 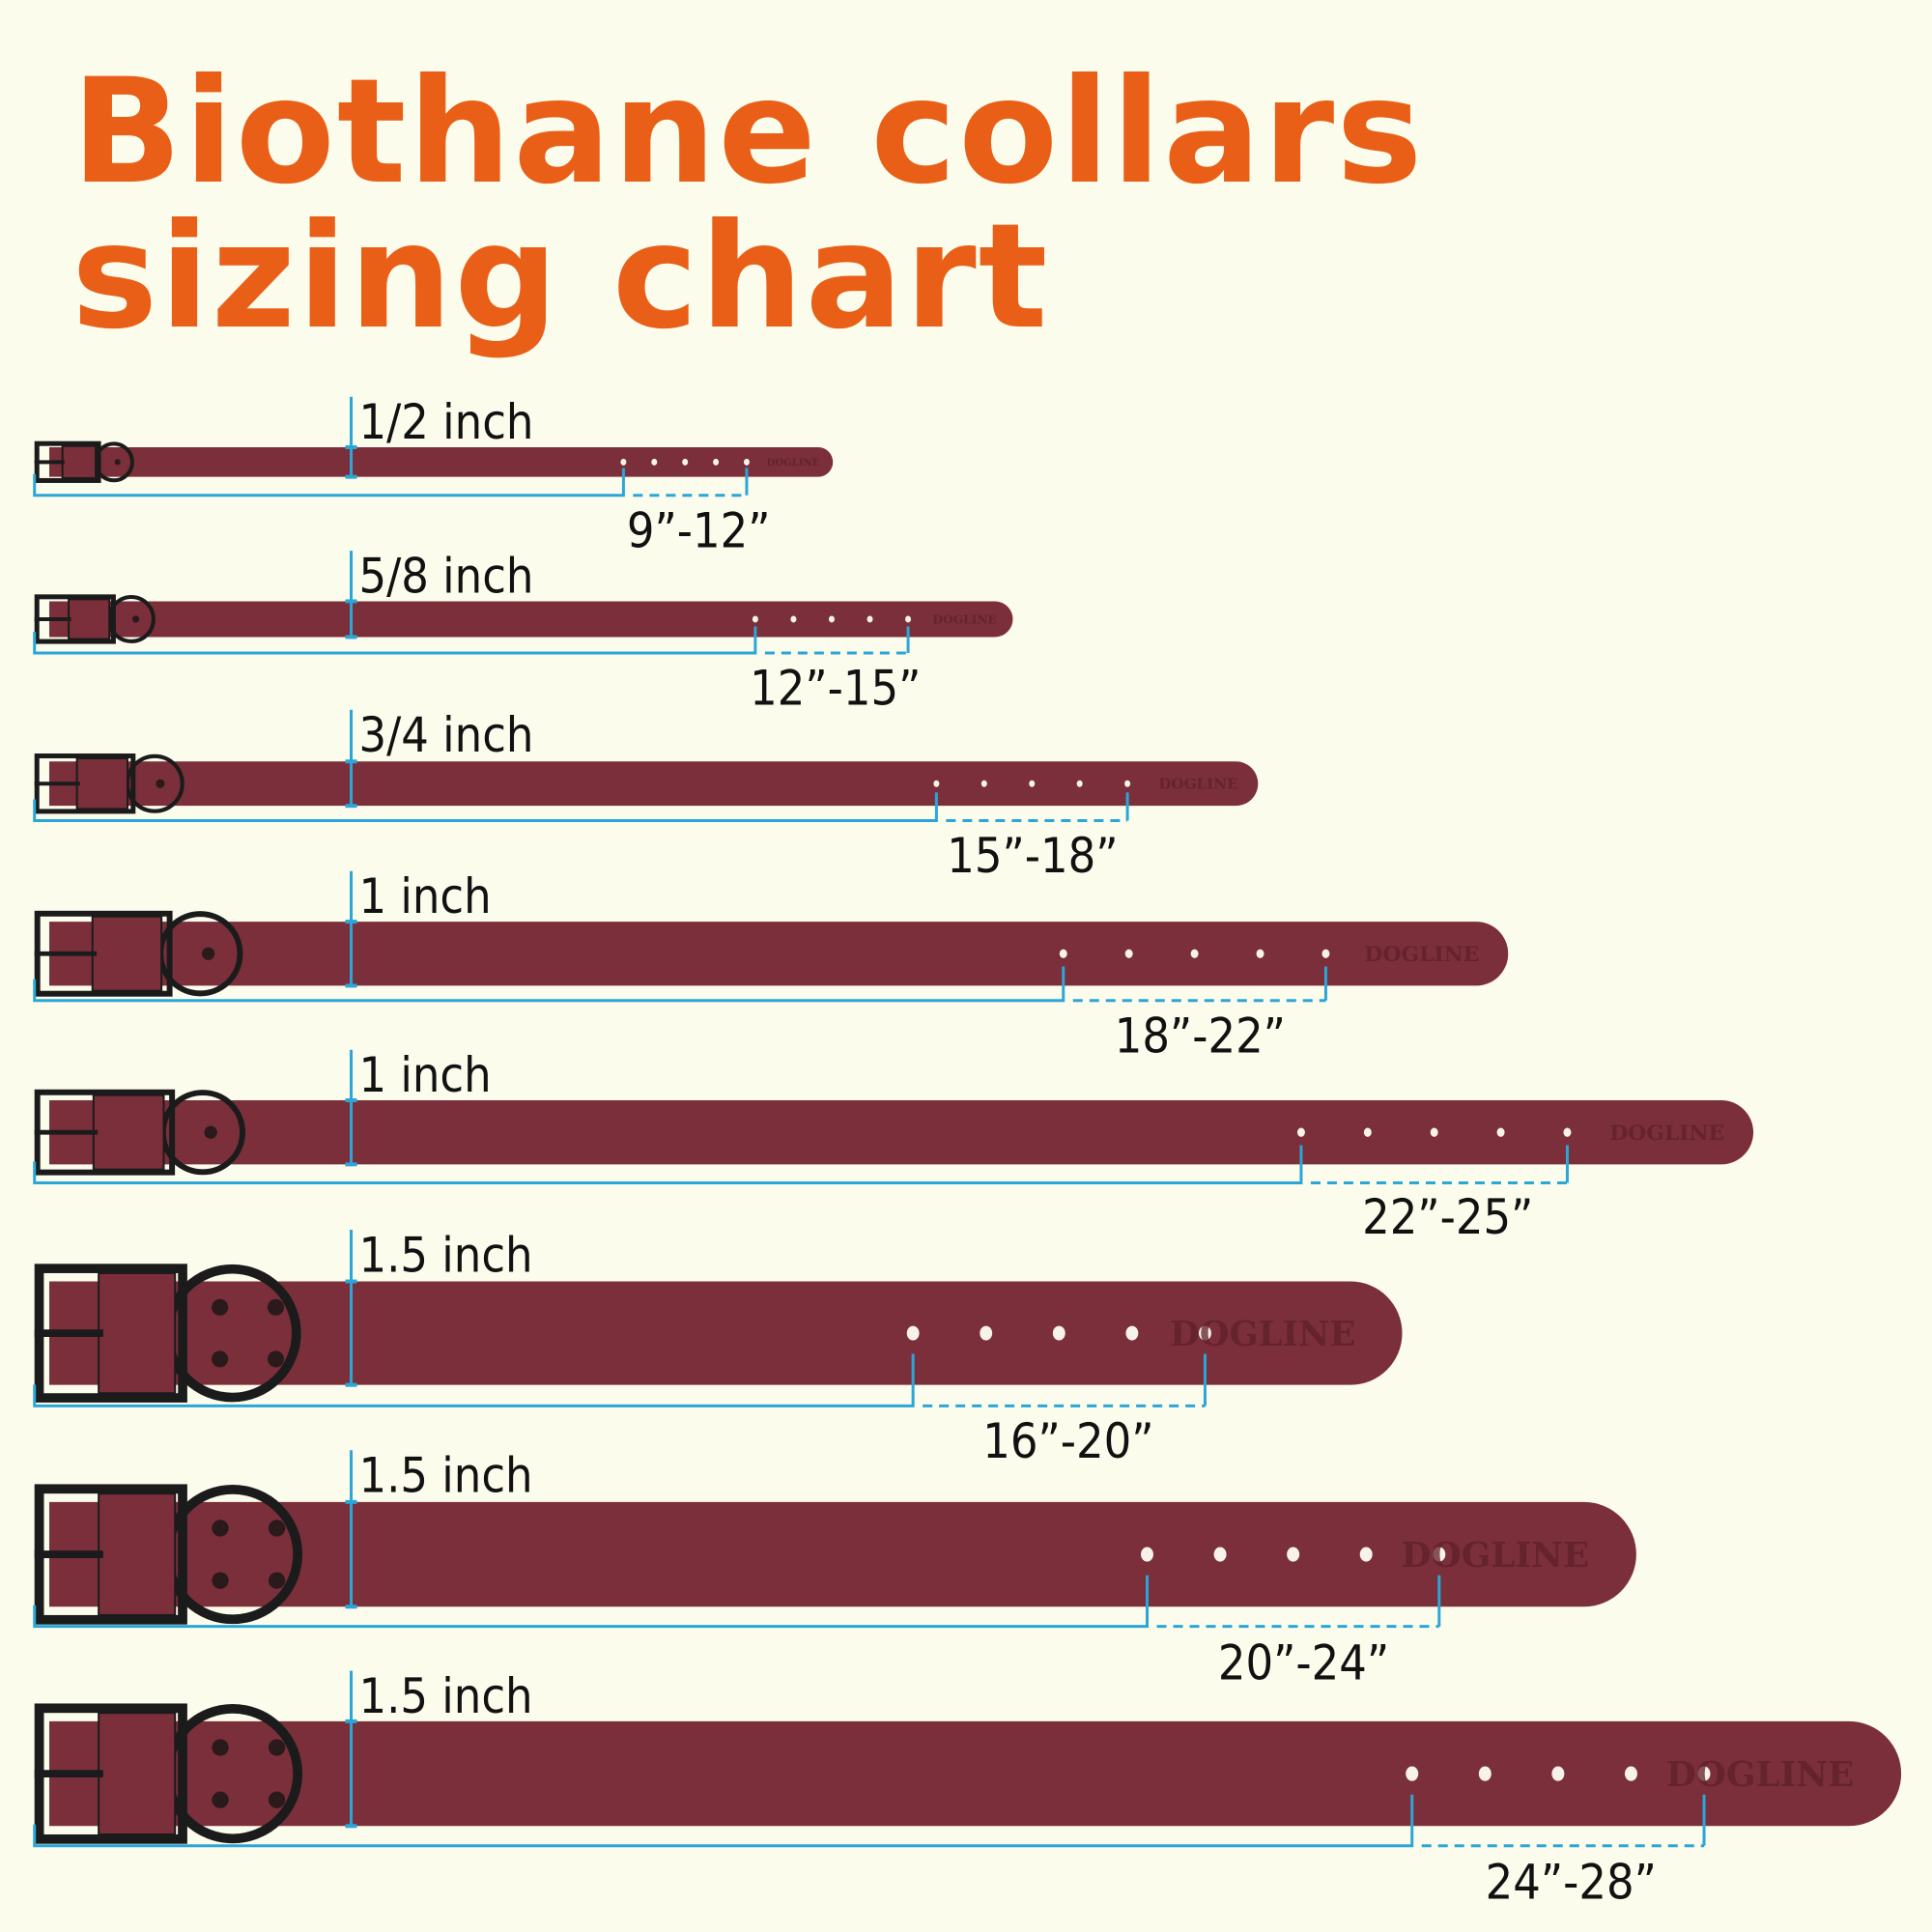 What do you see at coordinates (560, 277) in the screenshot?
I see `title-line-2: sizing chart` at bounding box center [560, 277].